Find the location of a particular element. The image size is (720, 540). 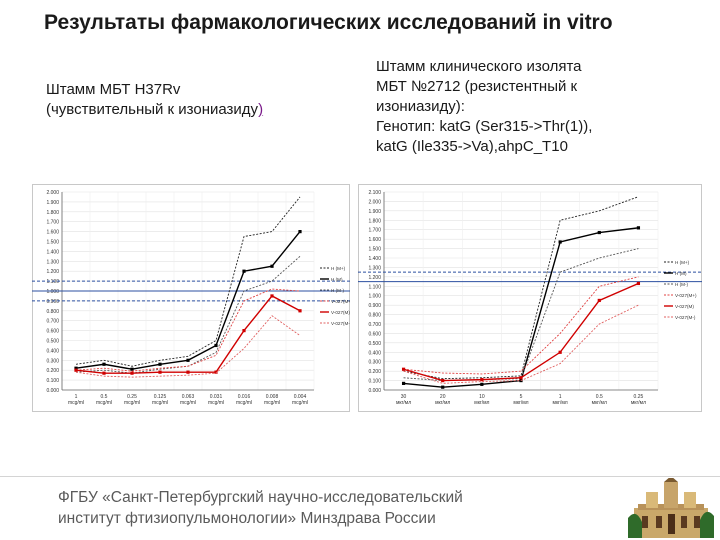

y-tick-label: 0.300 is located at coordinates (52, 361).